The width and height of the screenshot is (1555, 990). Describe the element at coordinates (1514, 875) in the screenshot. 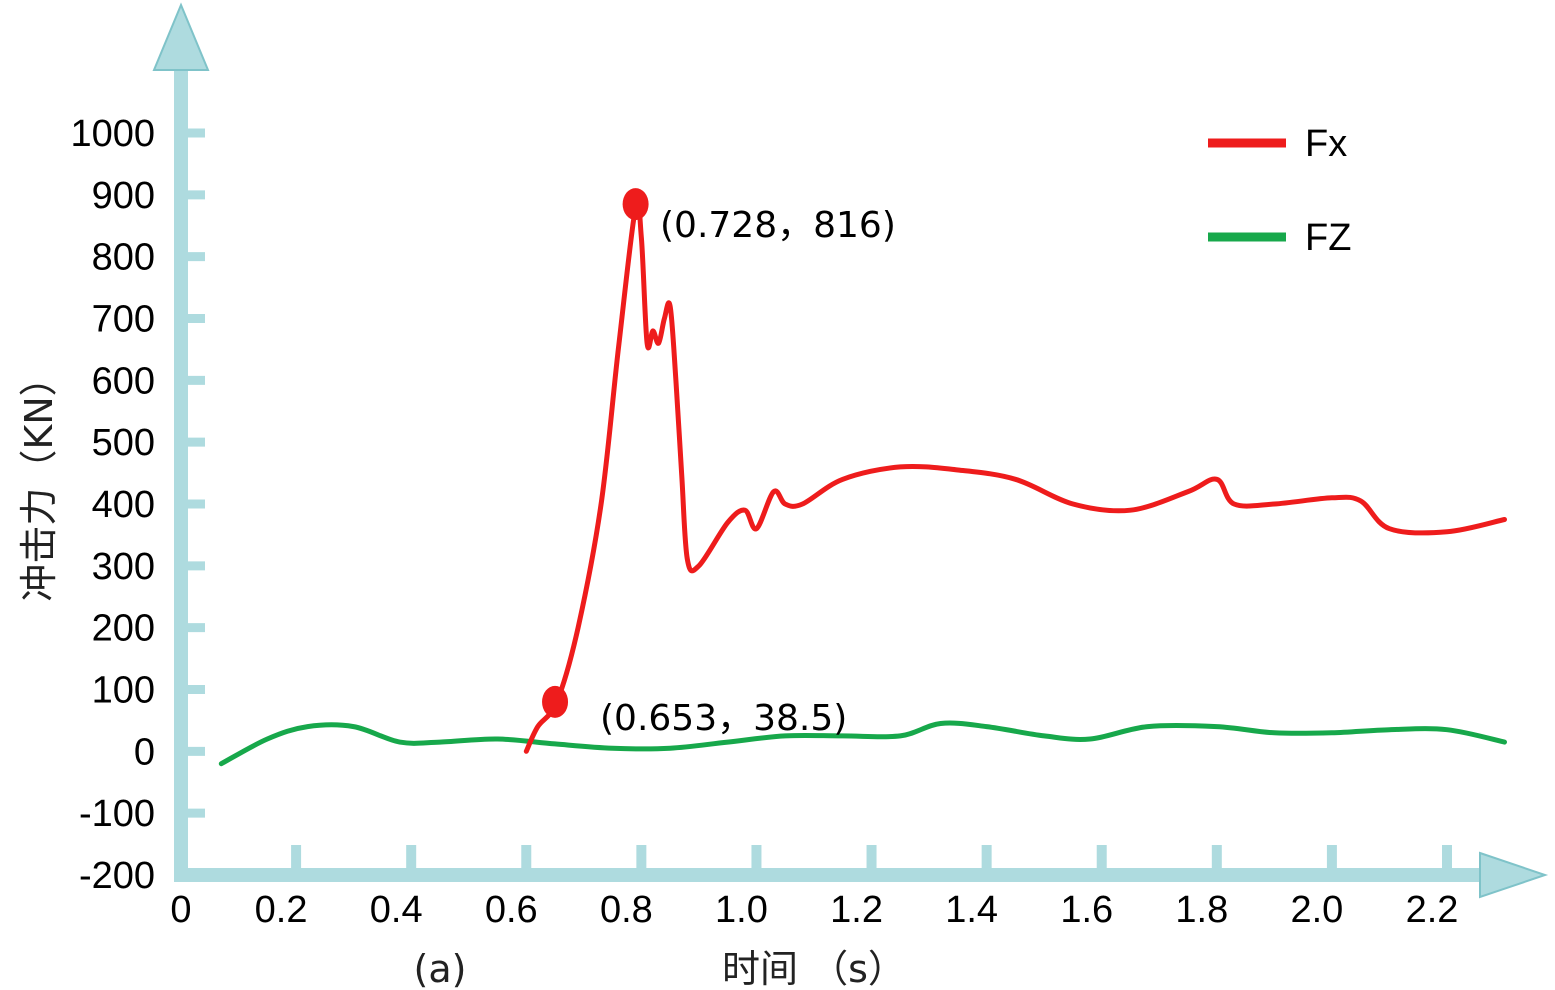

I see `x-axis-arrow` at that location.